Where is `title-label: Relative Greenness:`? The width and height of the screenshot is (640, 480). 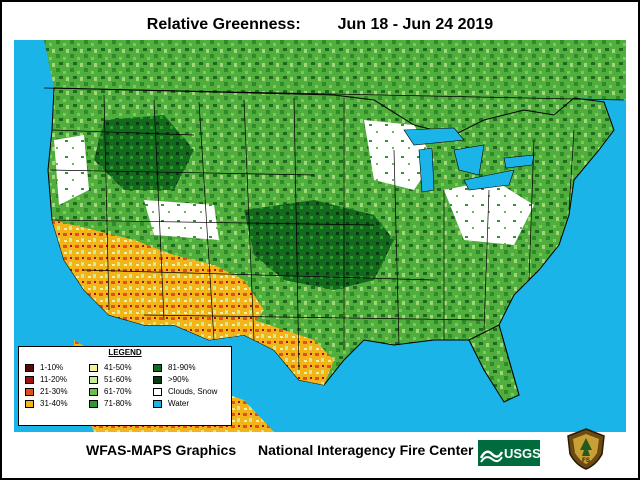
title-label: Relative Greenness: is located at coordinates (223, 24).